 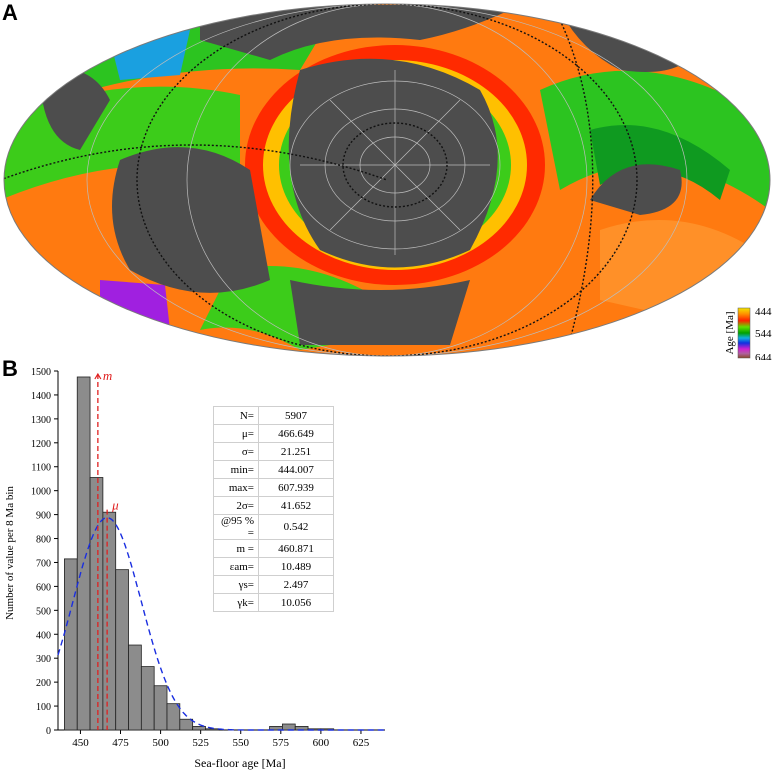 I want to click on y-tick-label: 1000, so click(x=41, y=492).